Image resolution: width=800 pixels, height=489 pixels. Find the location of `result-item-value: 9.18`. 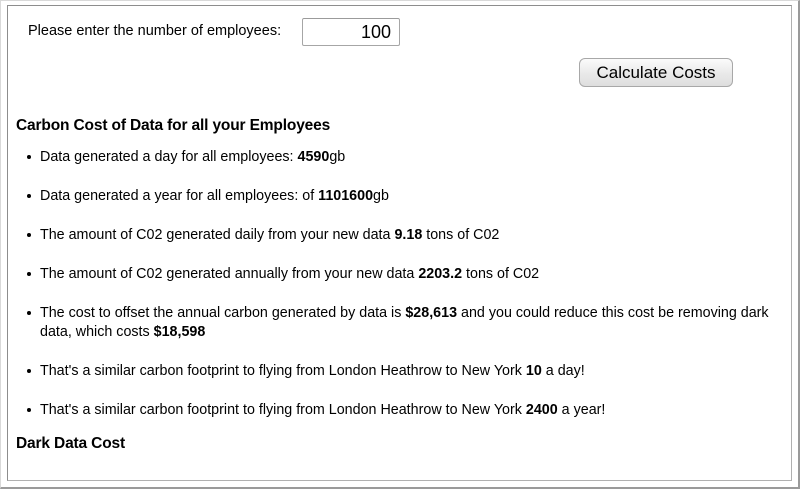

result-item-value: 9.18 is located at coordinates (408, 235).